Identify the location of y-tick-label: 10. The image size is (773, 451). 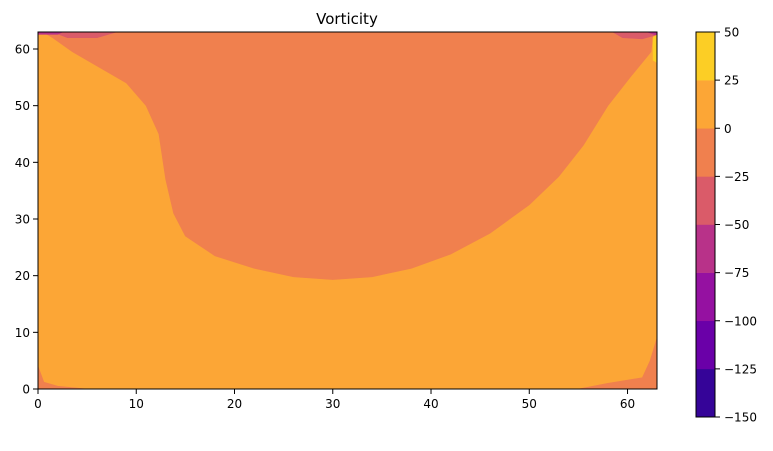
(22, 333).